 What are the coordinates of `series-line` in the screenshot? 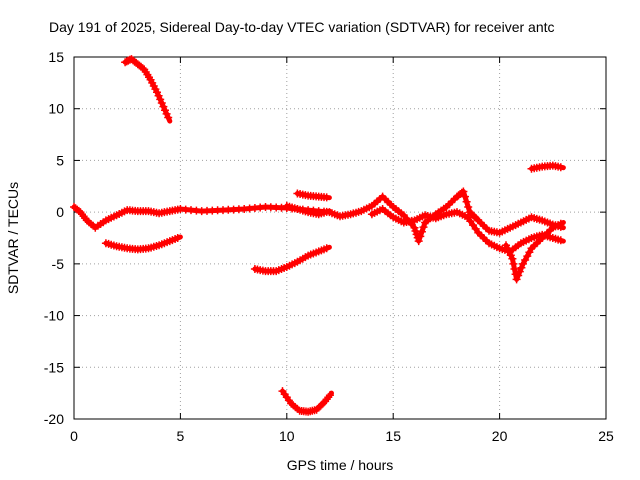 It's located at (147, 90).